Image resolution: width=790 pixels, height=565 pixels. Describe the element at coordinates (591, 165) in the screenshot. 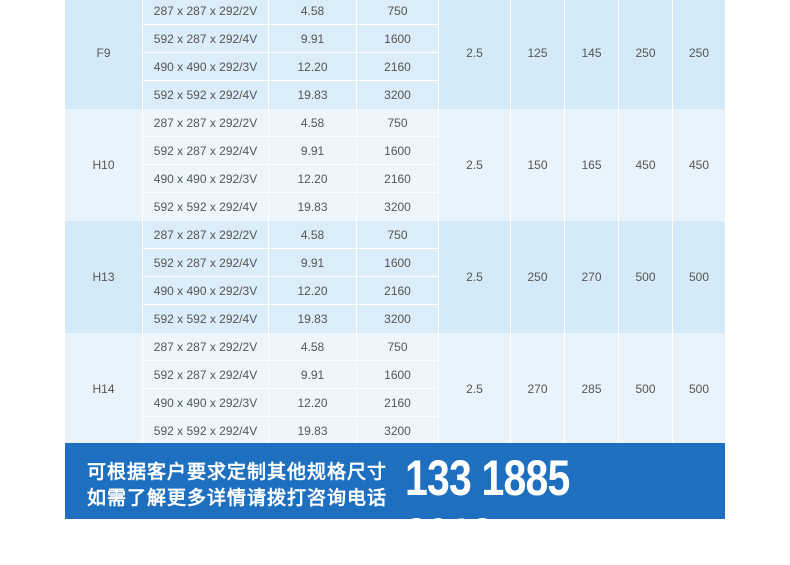

I see `value-cell: 165` at that location.